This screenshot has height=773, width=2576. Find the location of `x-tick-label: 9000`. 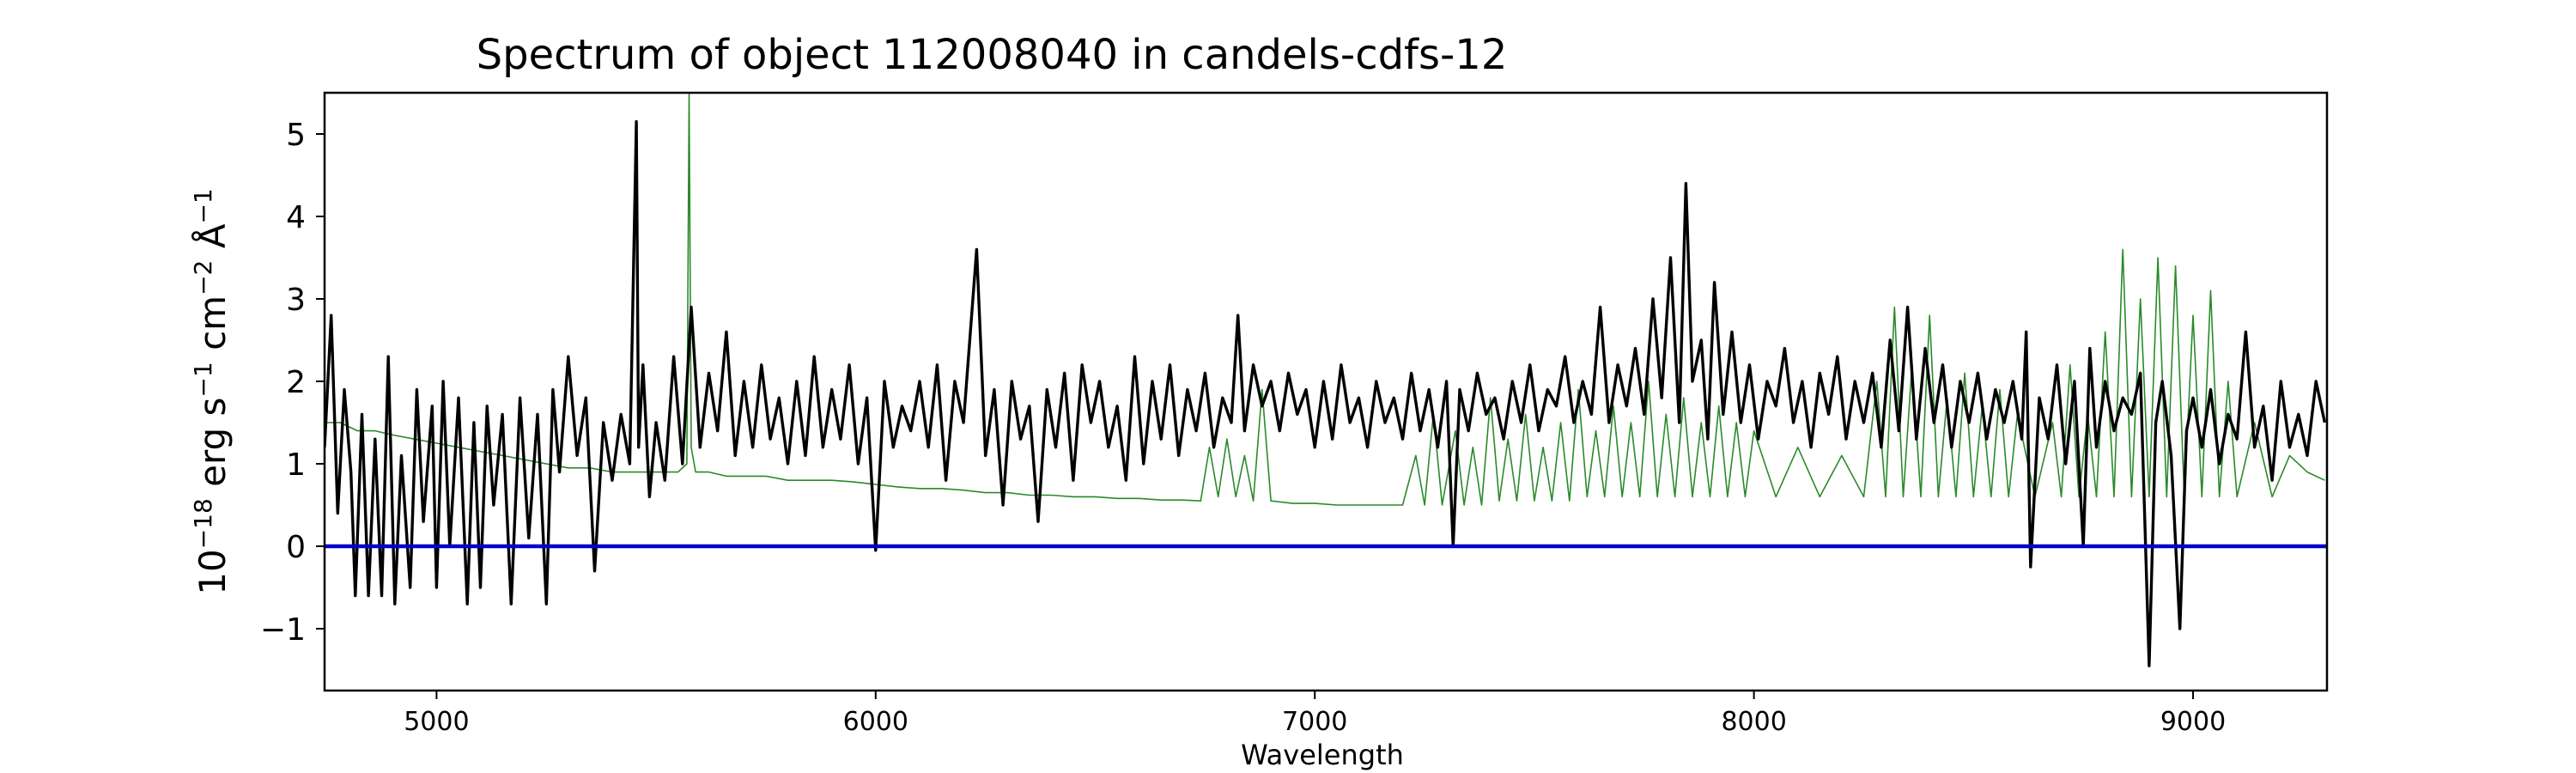

x-tick-label: 9000 is located at coordinates (2193, 722).